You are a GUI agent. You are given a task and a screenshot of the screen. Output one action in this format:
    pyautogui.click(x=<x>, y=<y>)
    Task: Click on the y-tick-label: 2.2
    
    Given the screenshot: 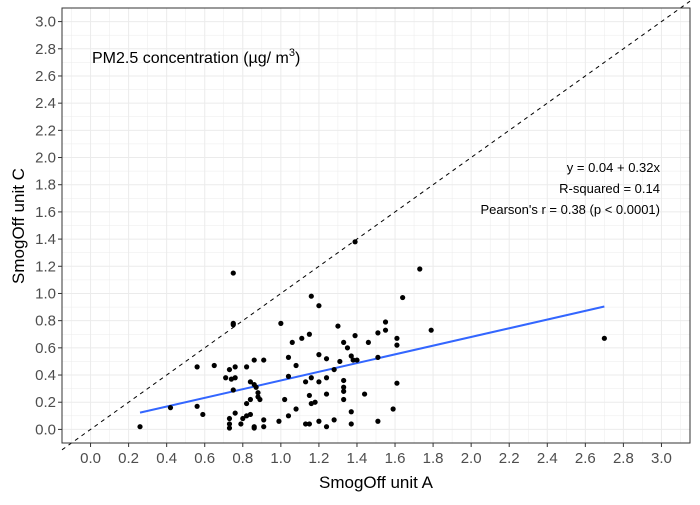 What is the action you would take?
    pyautogui.click(x=45, y=130)
    